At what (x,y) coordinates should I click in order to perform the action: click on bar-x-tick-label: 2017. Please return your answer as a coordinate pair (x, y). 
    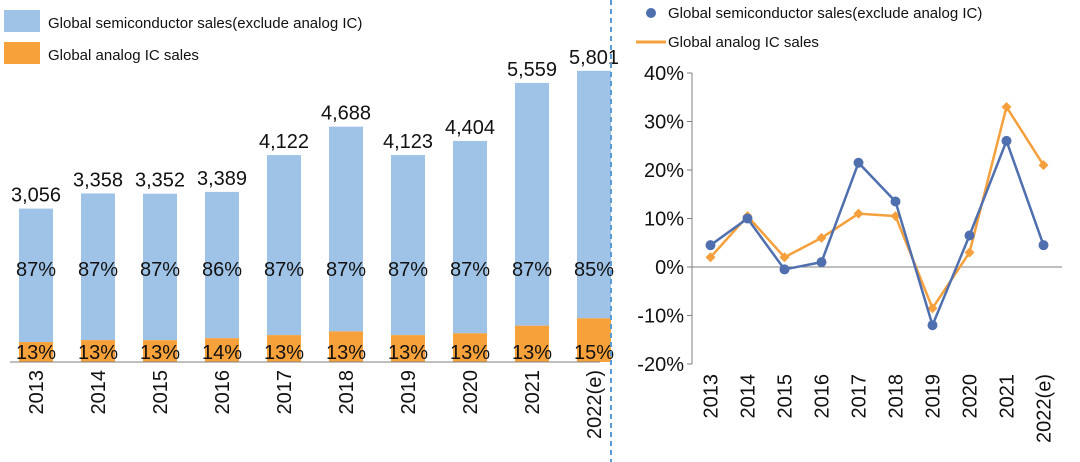
    Looking at the image, I should click on (285, 392).